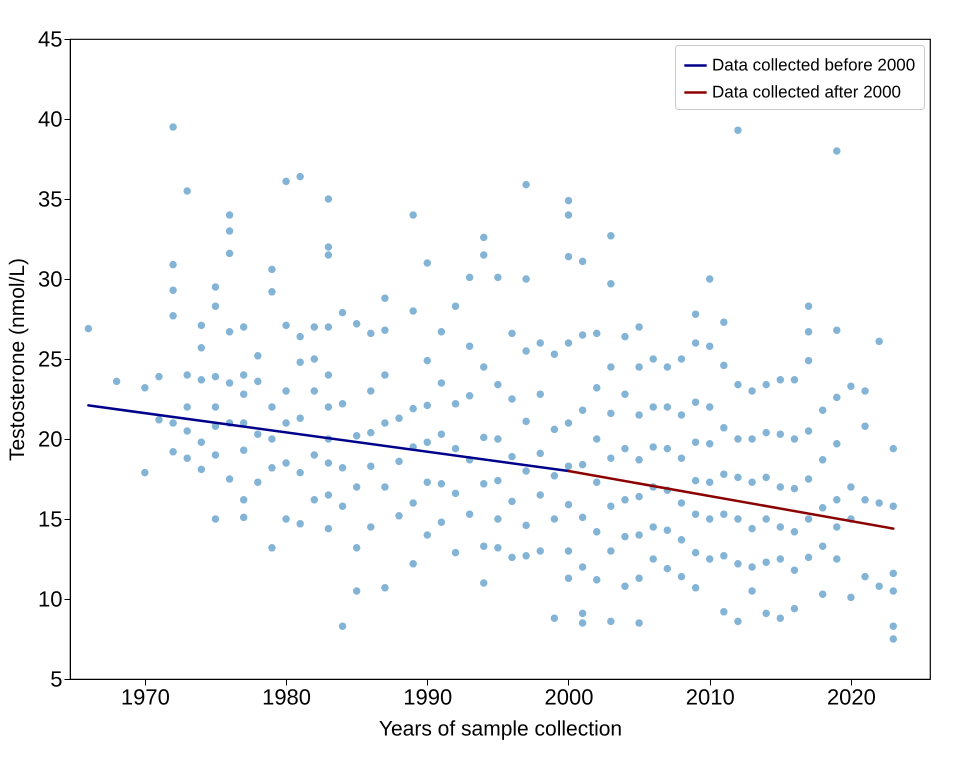 This screenshot has height=764, width=962. What do you see at coordinates (50, 439) in the screenshot?
I see `y-tick-label: 20` at bounding box center [50, 439].